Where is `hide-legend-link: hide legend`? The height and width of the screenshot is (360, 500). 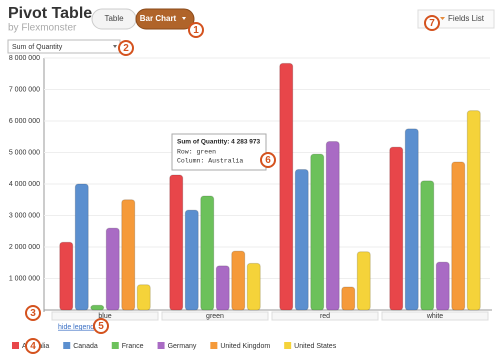 hide-legend-link: hide legend is located at coordinates (76, 327).